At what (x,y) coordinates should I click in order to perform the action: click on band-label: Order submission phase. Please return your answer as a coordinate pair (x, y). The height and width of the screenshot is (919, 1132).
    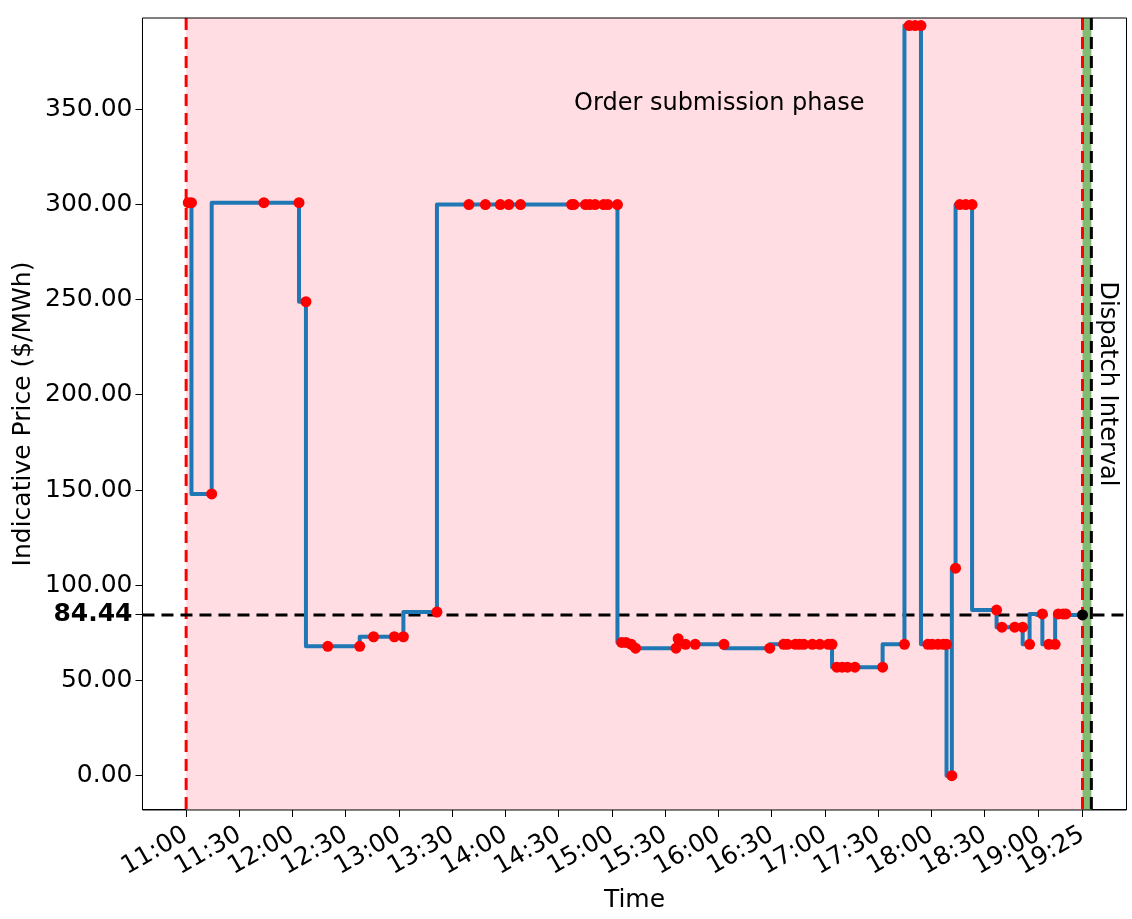
    Looking at the image, I should click on (719, 102).